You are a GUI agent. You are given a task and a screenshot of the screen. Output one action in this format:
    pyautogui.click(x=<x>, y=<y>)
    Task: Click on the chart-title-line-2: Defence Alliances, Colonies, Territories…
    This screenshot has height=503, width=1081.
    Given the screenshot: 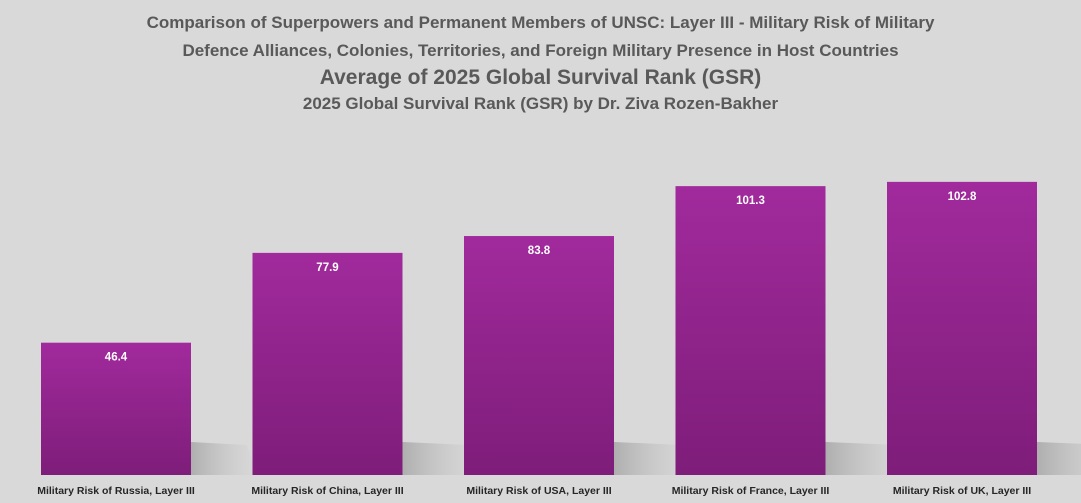 What is the action you would take?
    pyautogui.click(x=540, y=50)
    